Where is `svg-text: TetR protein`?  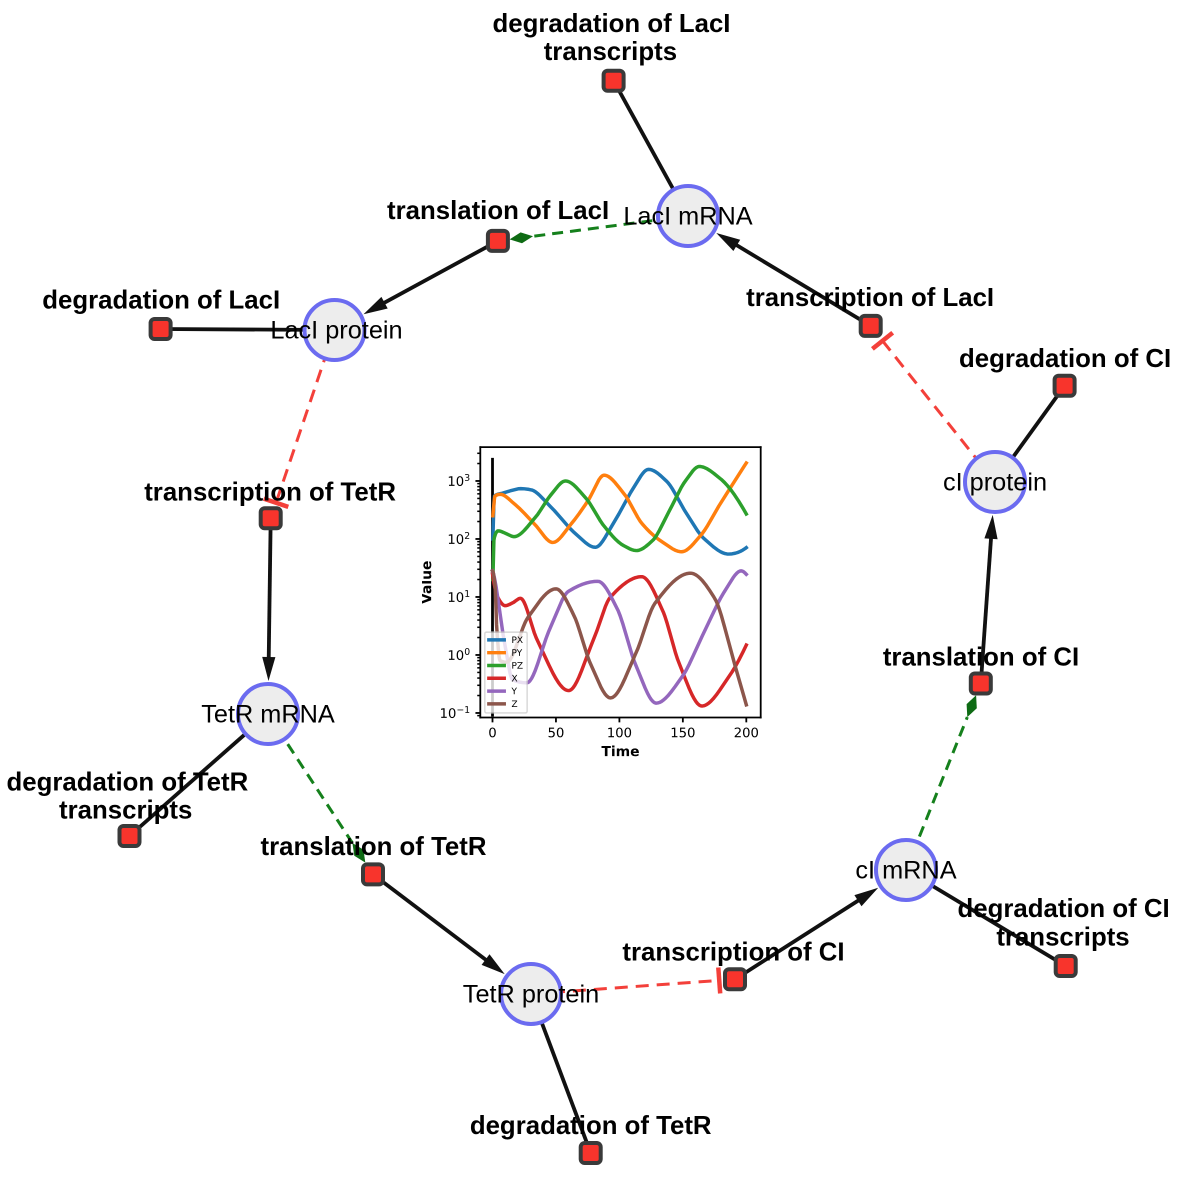 svg-text: TetR protein is located at coordinates (531, 995).